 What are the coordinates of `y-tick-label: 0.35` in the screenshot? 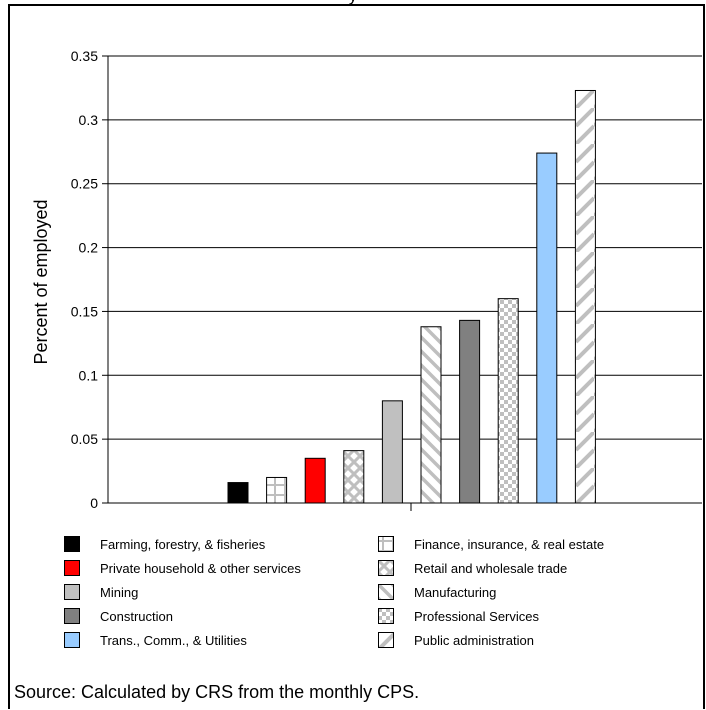 It's located at (84, 56).